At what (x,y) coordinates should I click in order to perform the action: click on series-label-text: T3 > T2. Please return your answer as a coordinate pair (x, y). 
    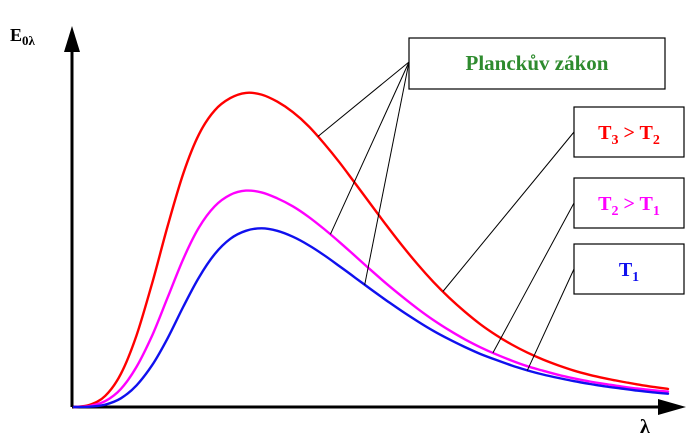
    Looking at the image, I should click on (629, 135).